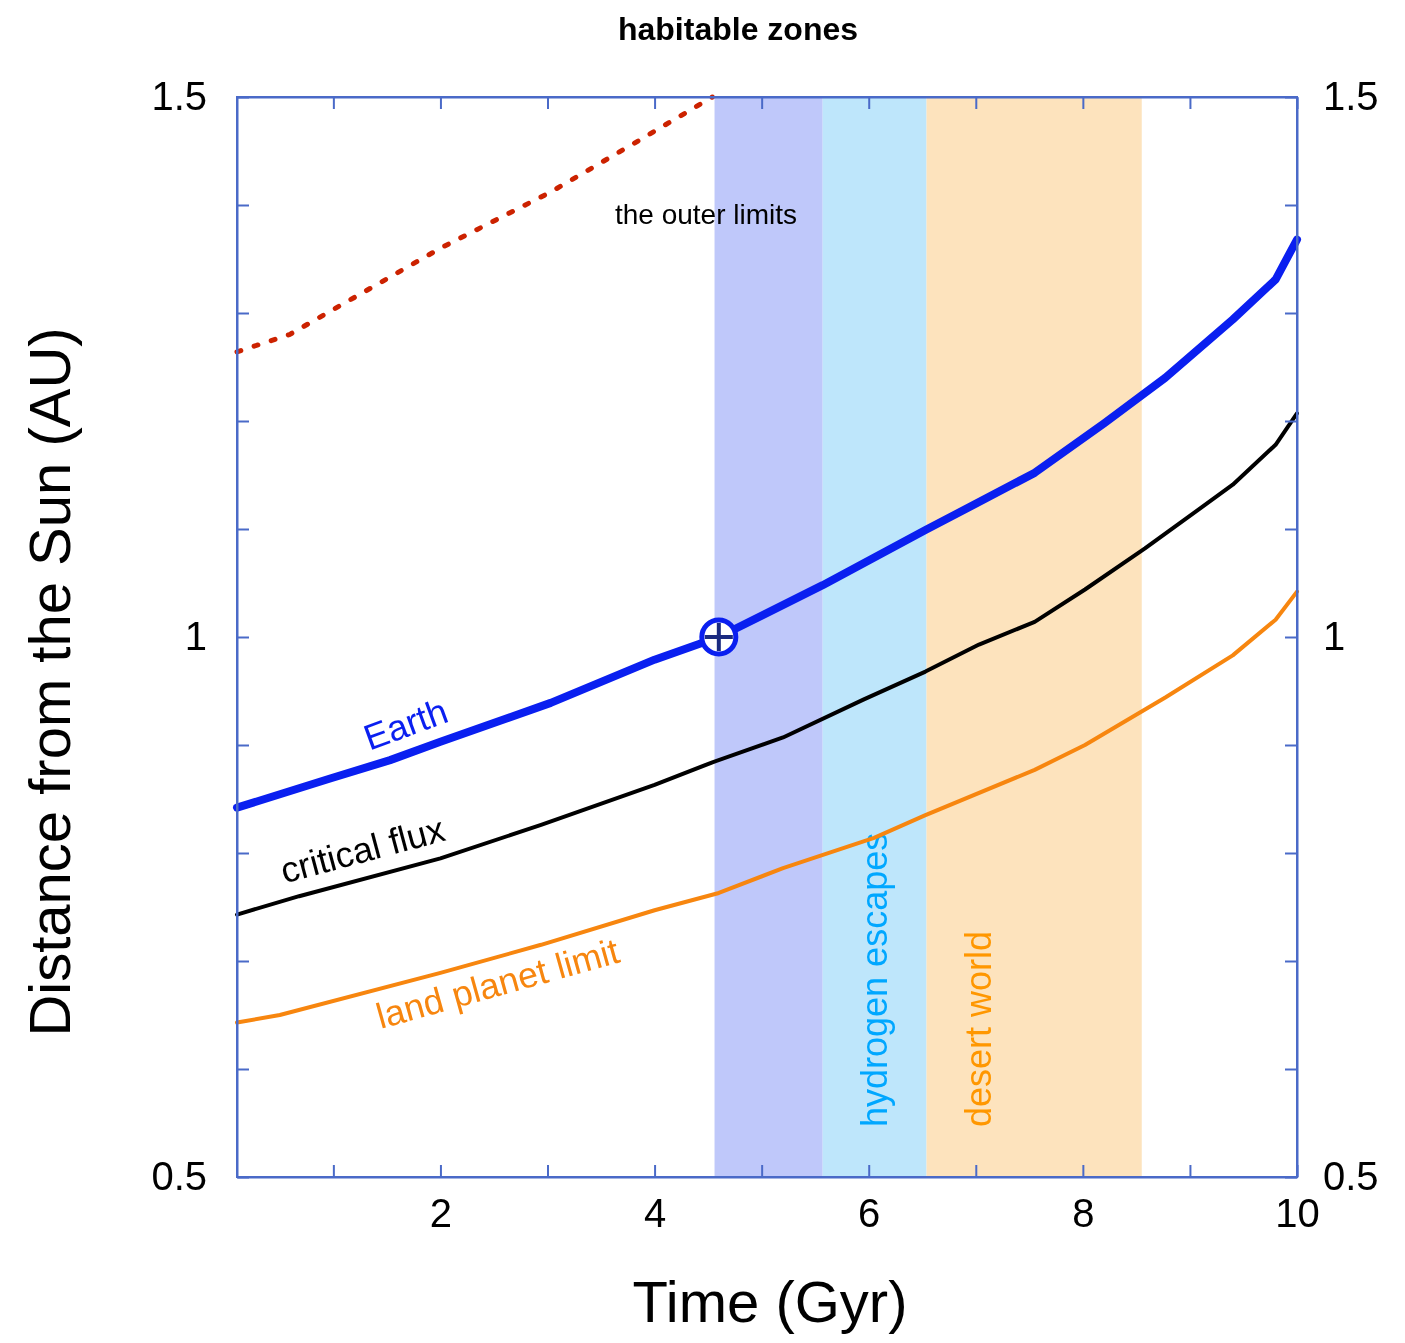 Image resolution: width=1405 pixels, height=1343 pixels. What do you see at coordinates (1351, 1176) in the screenshot?
I see `y2-tick-label: 0.5` at bounding box center [1351, 1176].